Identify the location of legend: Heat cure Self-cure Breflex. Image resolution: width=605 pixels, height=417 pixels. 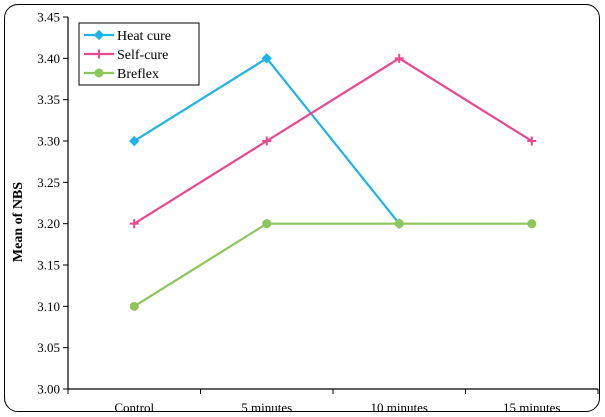
(139, 54).